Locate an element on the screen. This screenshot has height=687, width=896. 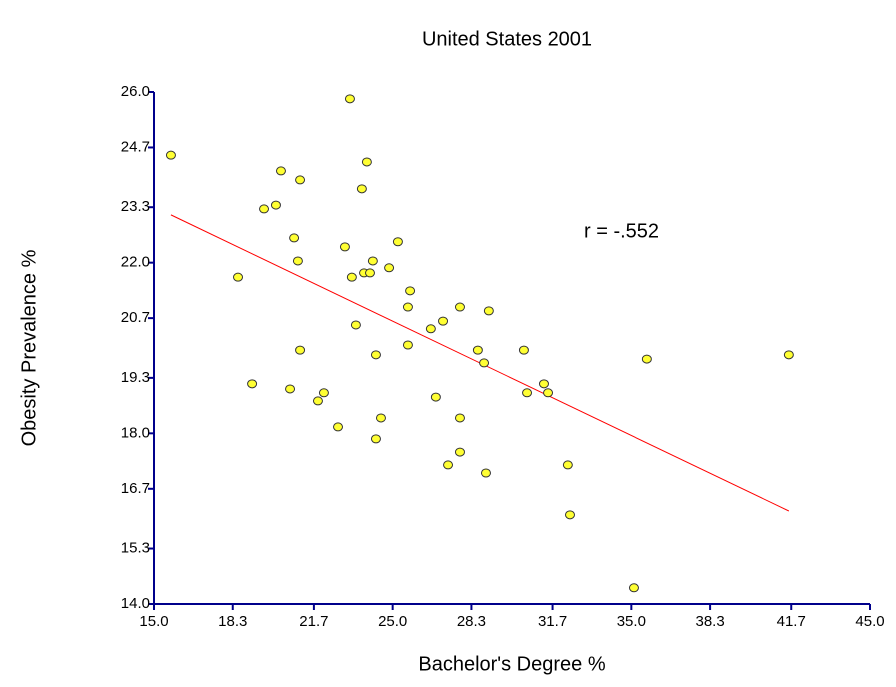
x-tick-label: 21.7 is located at coordinates (313, 621).